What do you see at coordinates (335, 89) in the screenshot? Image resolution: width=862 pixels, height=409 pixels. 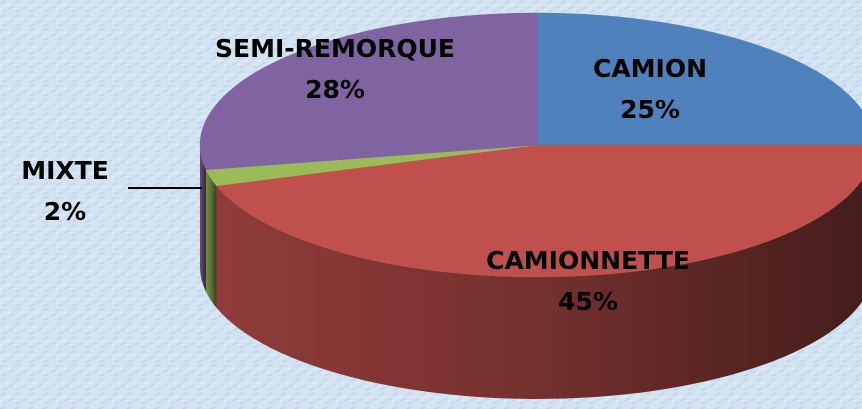 I see `value-label: 28%` at bounding box center [335, 89].